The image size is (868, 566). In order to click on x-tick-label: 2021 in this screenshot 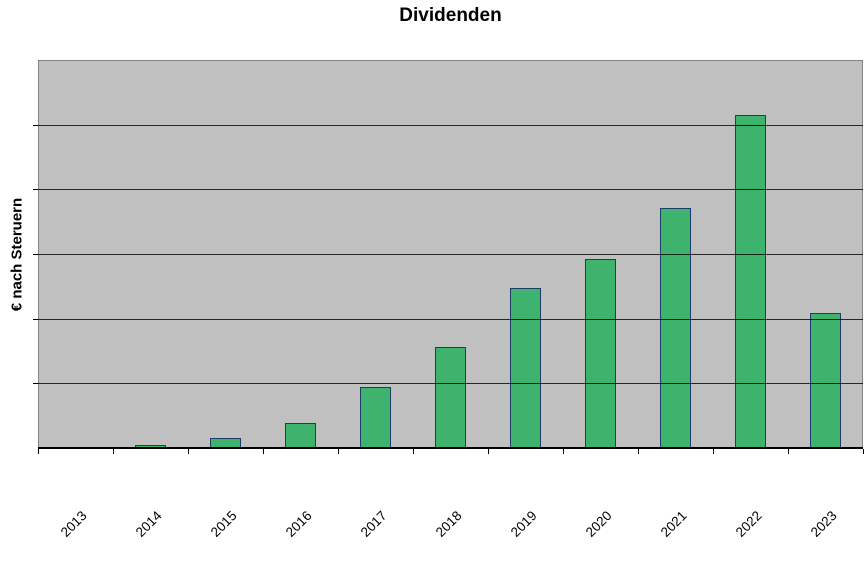, I will do `click(673, 524)`.